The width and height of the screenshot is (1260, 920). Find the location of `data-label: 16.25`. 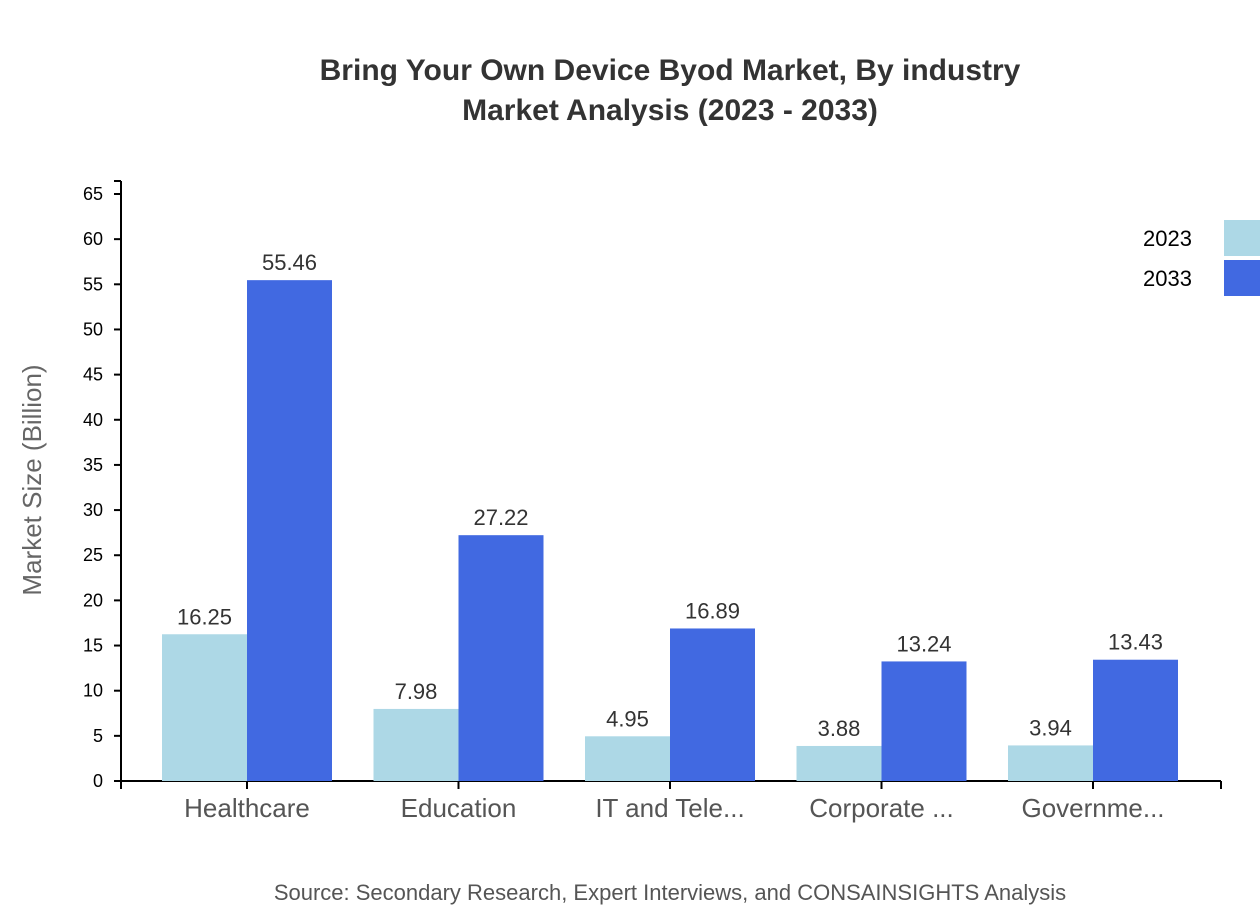

data-label: 16.25 is located at coordinates (204, 616).